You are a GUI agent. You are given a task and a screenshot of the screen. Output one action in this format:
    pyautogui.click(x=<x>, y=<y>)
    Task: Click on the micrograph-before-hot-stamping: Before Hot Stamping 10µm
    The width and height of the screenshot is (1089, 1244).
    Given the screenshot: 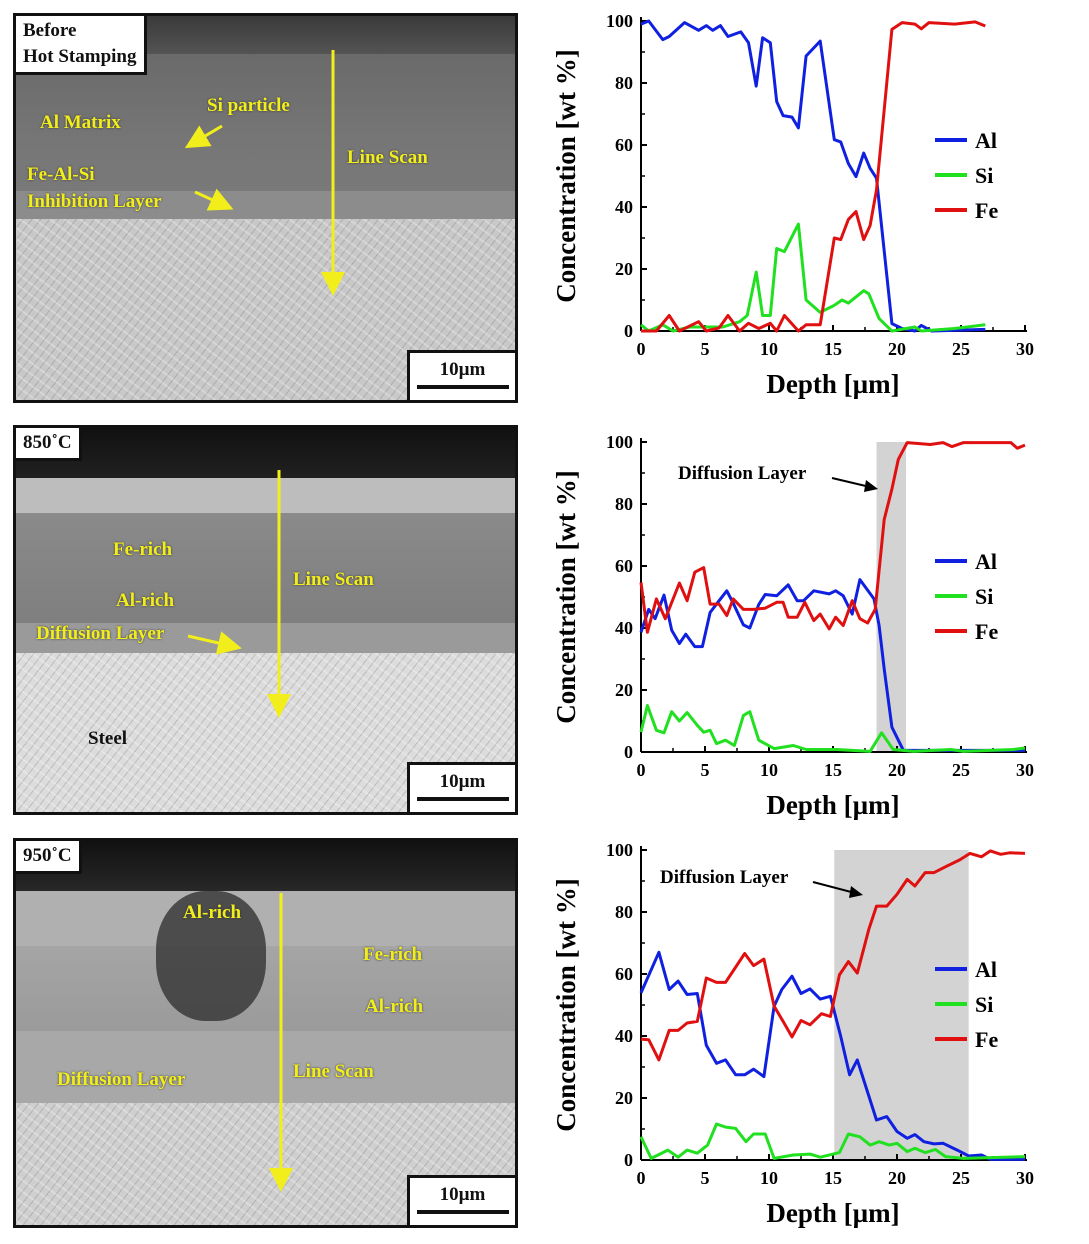 What is the action you would take?
    pyautogui.click(x=265, y=208)
    